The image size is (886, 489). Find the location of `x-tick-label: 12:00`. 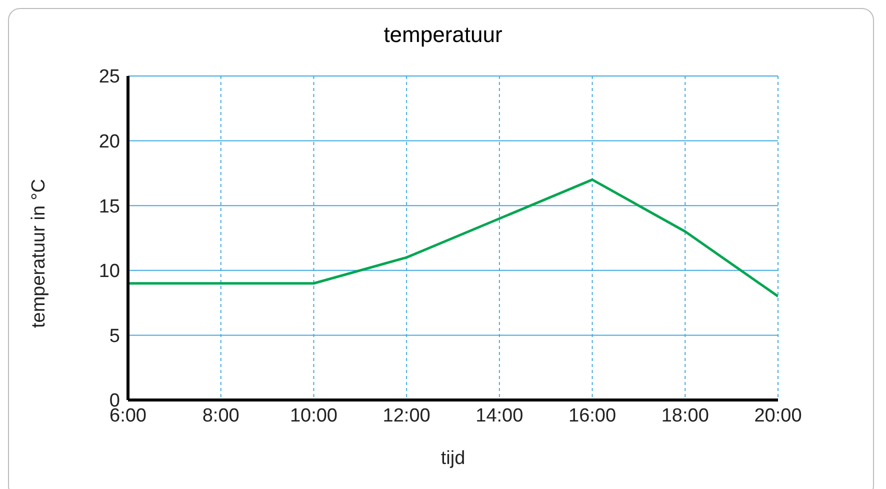

x-tick-label: 12:00 is located at coordinates (406, 415).